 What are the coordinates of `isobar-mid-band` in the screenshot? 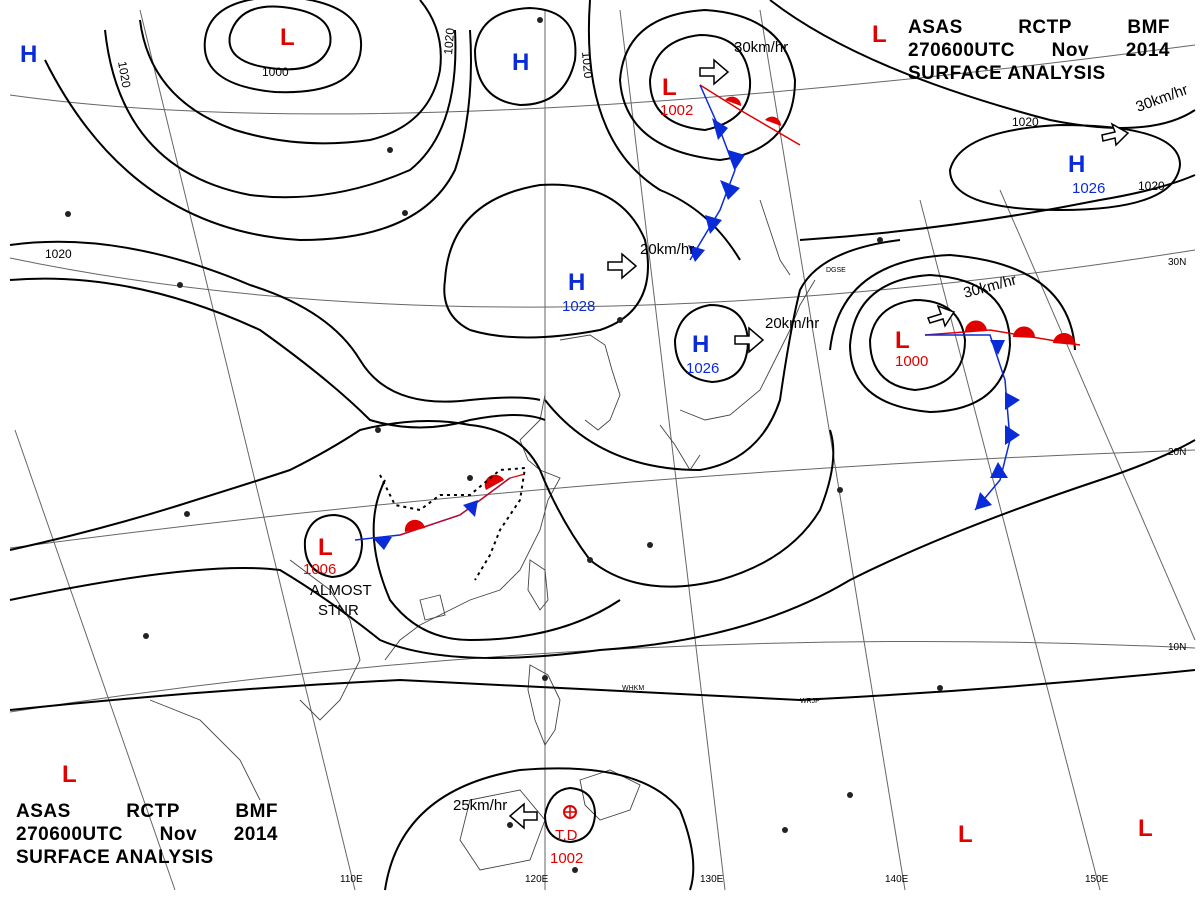 It's located at (722, 355).